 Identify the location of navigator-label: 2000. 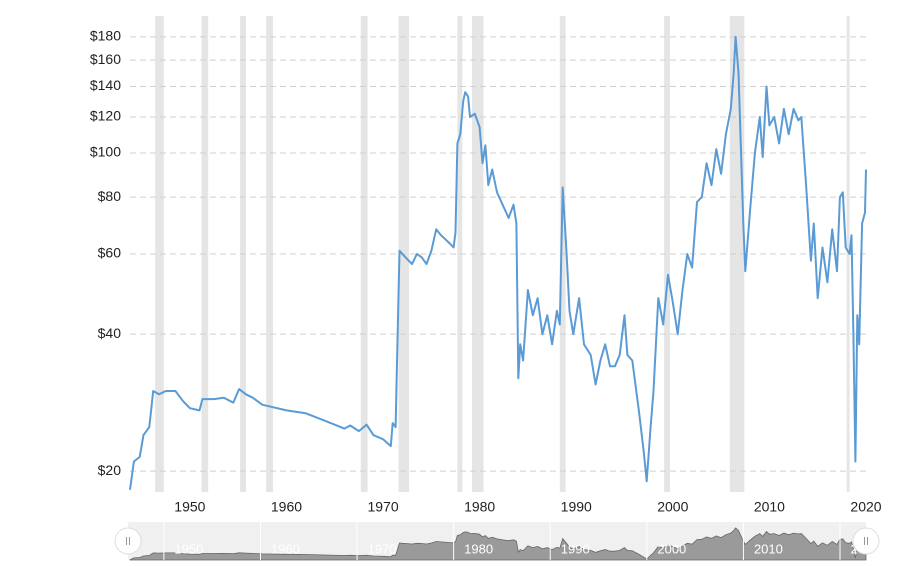
(671, 548).